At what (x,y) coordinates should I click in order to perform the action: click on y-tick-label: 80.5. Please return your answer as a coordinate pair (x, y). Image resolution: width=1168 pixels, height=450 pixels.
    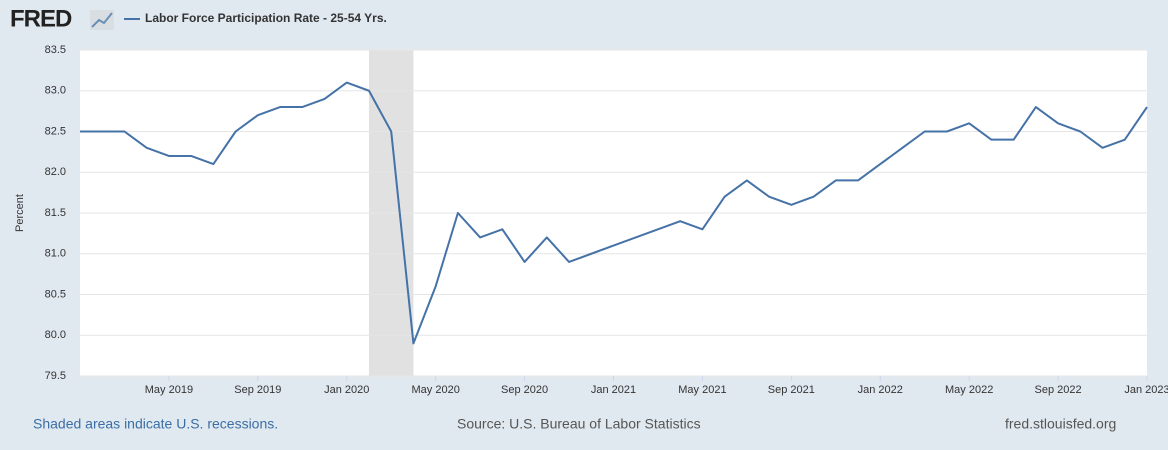
    Looking at the image, I should click on (55, 294).